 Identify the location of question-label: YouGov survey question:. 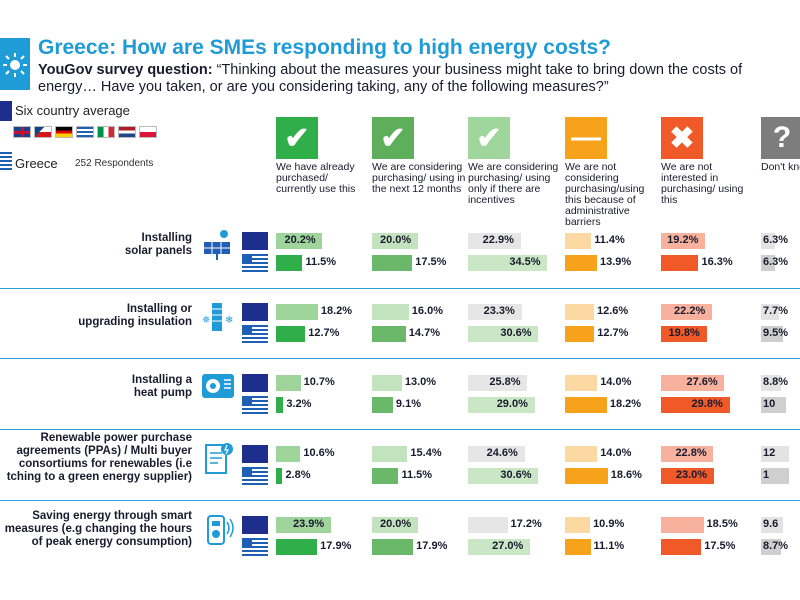
(125, 70).